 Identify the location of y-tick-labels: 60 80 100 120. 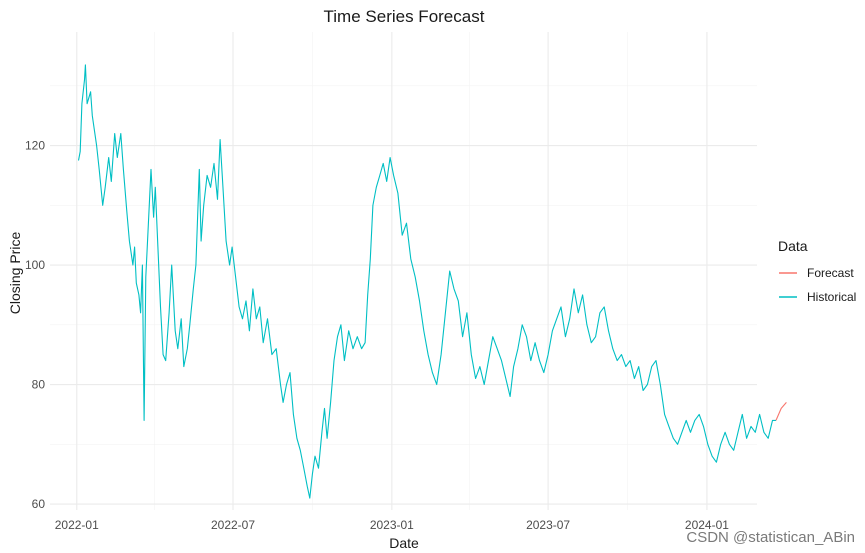
(35, 325).